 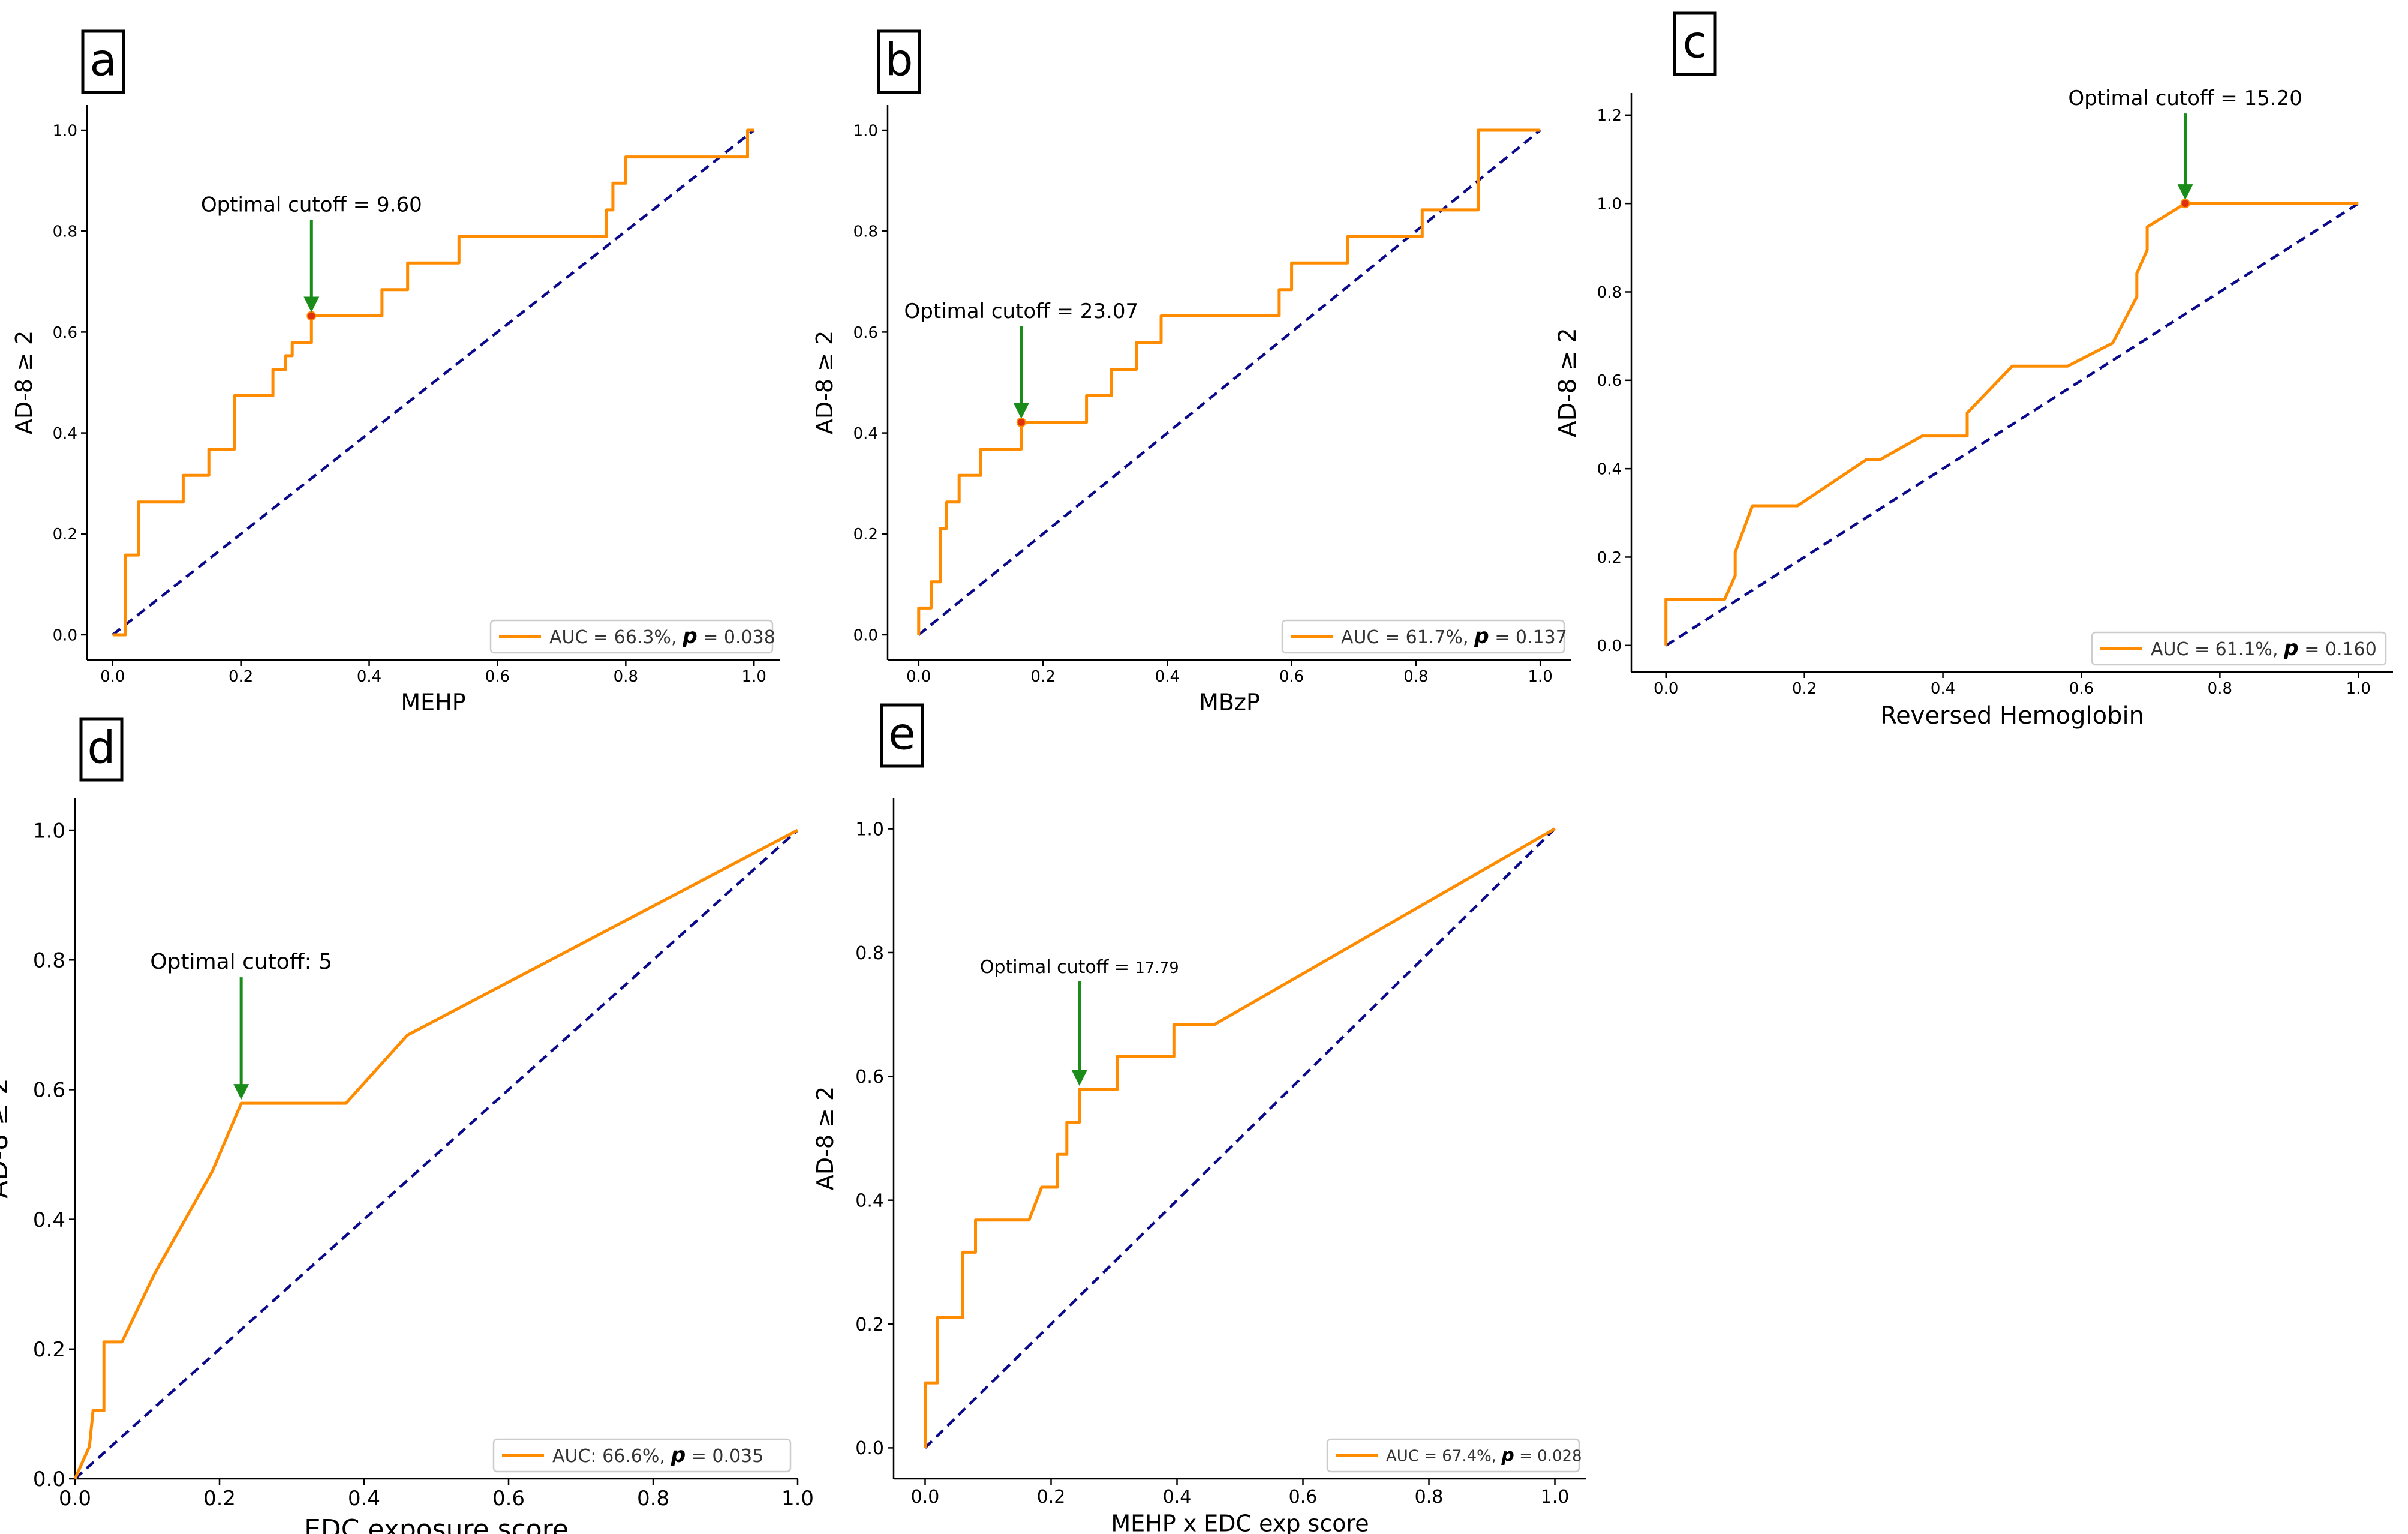 What do you see at coordinates (436, 1524) in the screenshot?
I see `x-axis-label: EDC exposure score` at bounding box center [436, 1524].